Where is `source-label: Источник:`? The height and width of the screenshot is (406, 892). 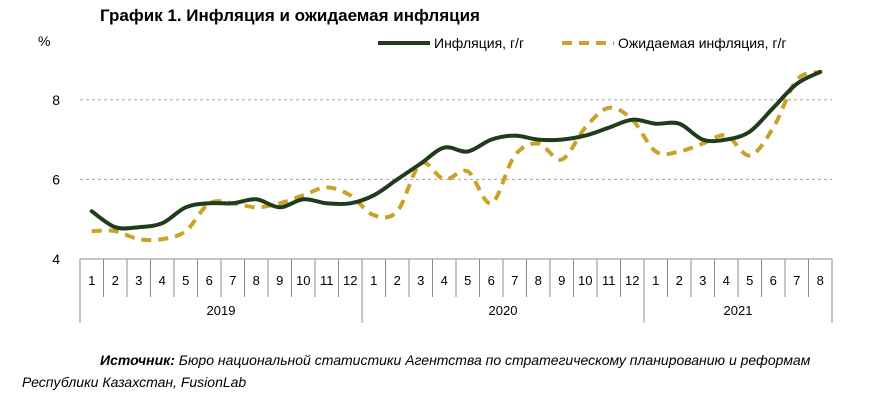
source-label: Источник: is located at coordinates (137, 360).